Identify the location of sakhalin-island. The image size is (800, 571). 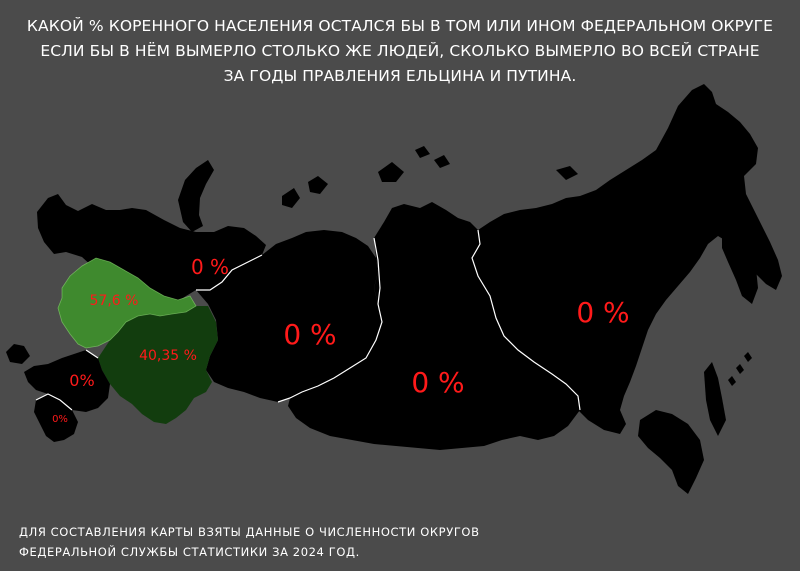
(715, 399).